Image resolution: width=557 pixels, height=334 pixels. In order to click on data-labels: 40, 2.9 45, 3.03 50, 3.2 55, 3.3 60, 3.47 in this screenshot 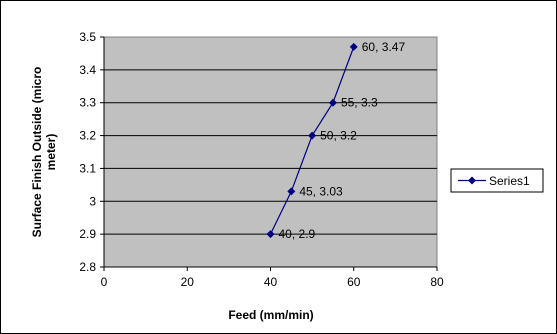, I will do `click(342, 140)`.